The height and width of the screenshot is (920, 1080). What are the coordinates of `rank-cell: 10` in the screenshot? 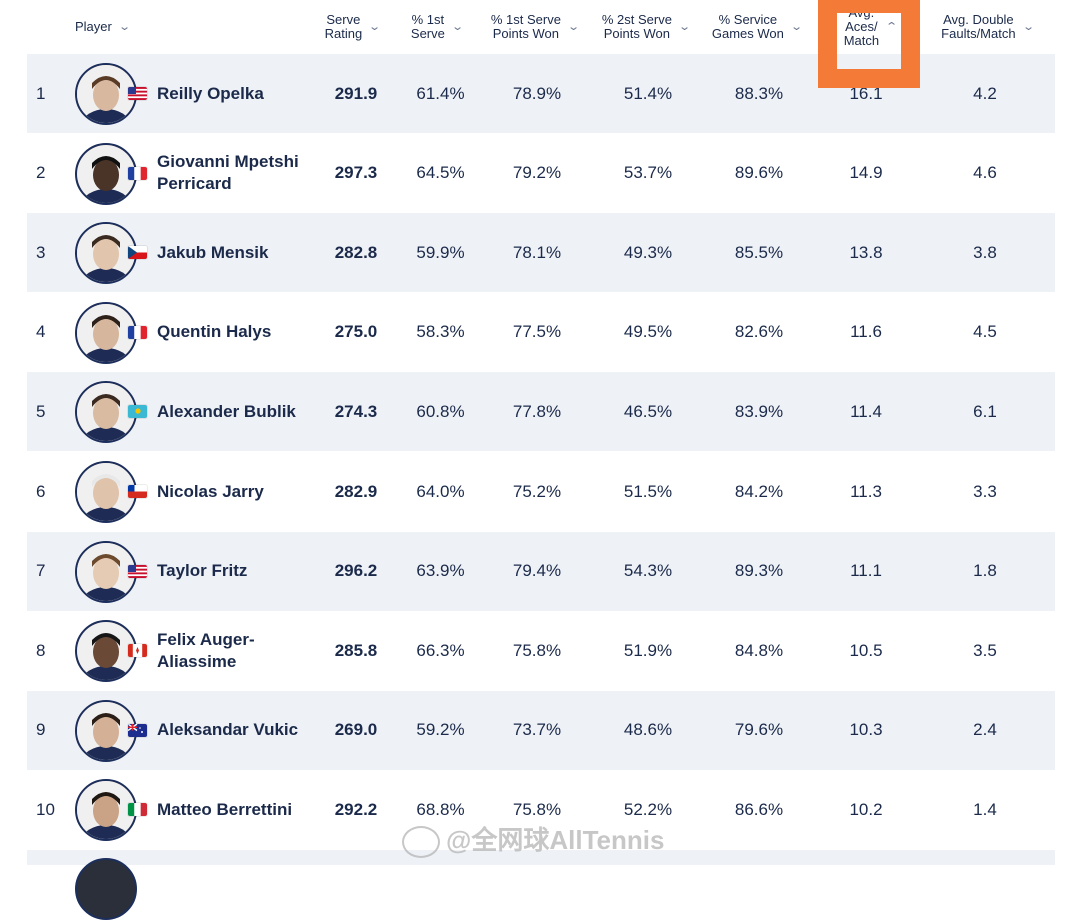 It's located at (45, 809).